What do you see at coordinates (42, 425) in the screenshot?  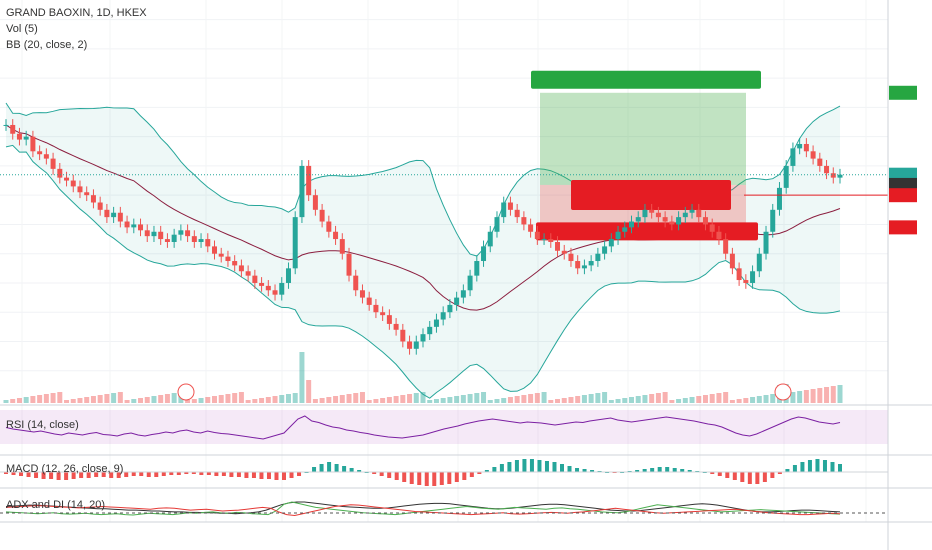 I see `rsi-label: RSI (14, close)` at bounding box center [42, 425].